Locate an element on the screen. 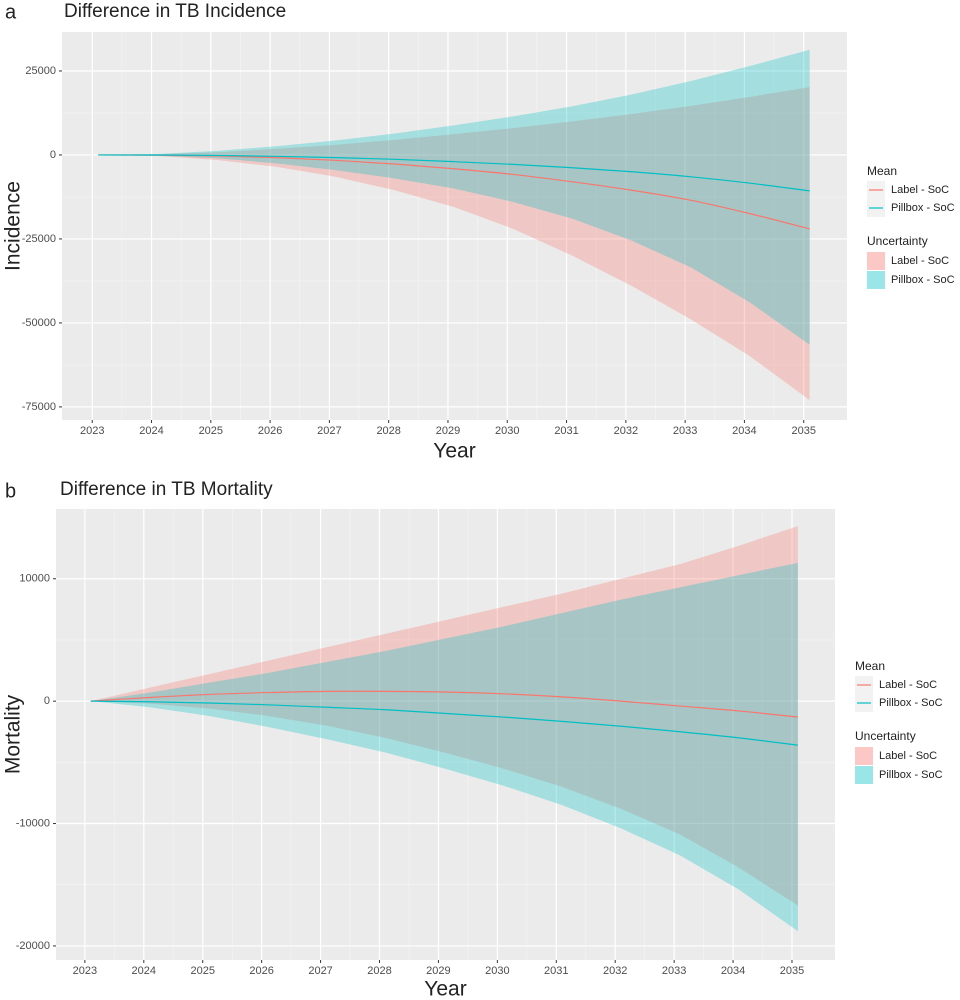  panel-label: a is located at coordinates (11, 12).